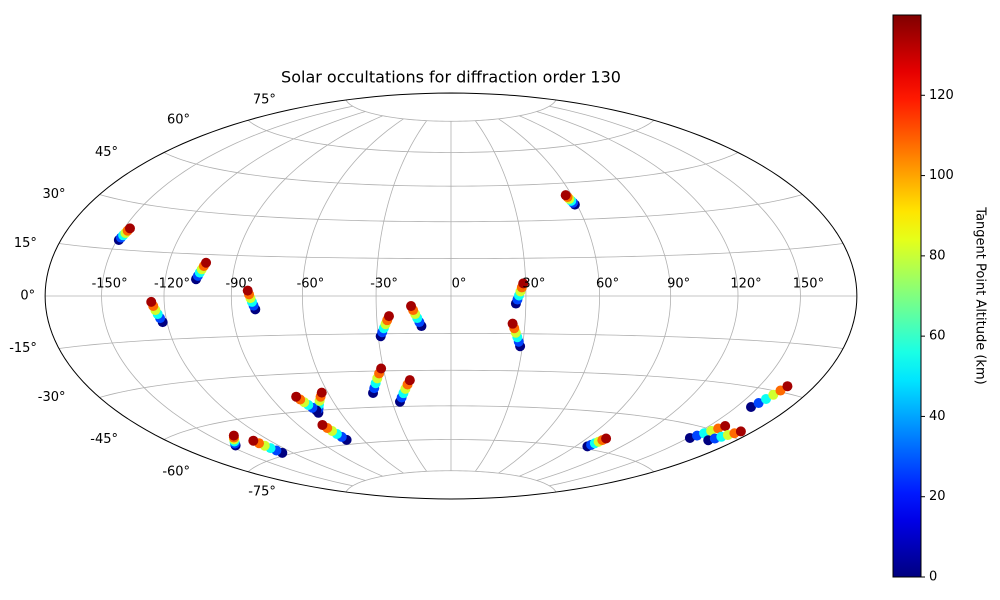 This screenshot has width=1000, height=600. What do you see at coordinates (106, 152) in the screenshot?
I see `y-tick-label: 45°` at bounding box center [106, 152].